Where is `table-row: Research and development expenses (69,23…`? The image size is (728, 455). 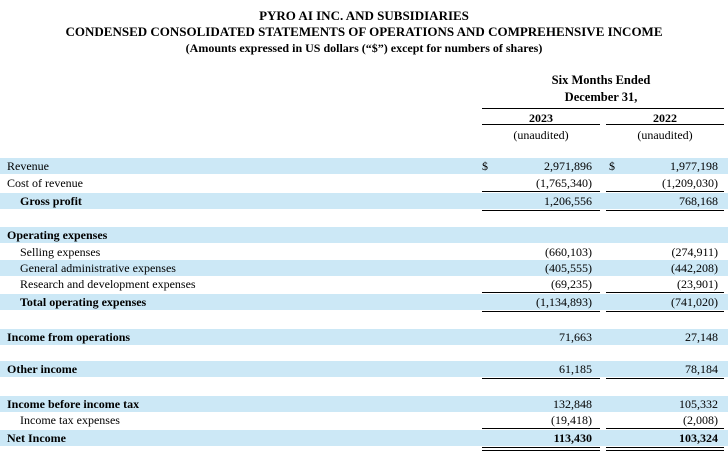 table-row: Research and development expenses (69,23… is located at coordinates (364, 284).